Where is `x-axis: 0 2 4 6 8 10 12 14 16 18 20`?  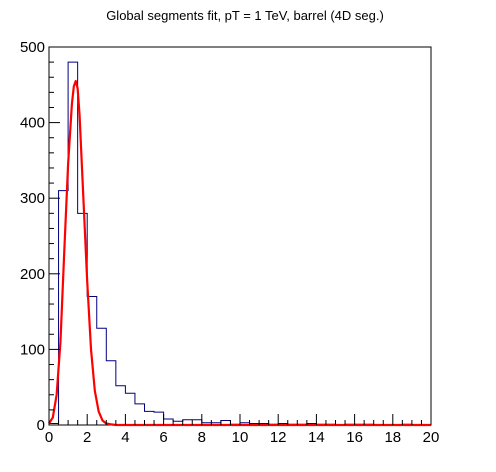 x-axis: 0 2 4 6 8 10 12 14 16 18 20 is located at coordinates (242, 430).